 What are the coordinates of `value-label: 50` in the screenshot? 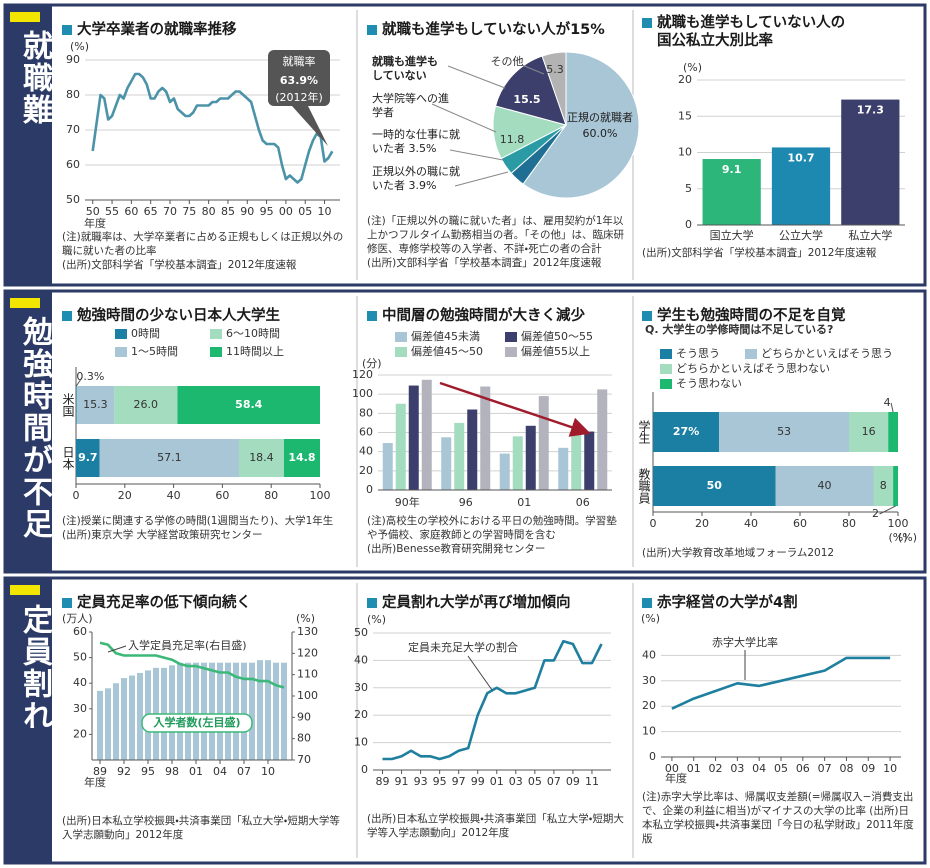 It's located at (715, 485).